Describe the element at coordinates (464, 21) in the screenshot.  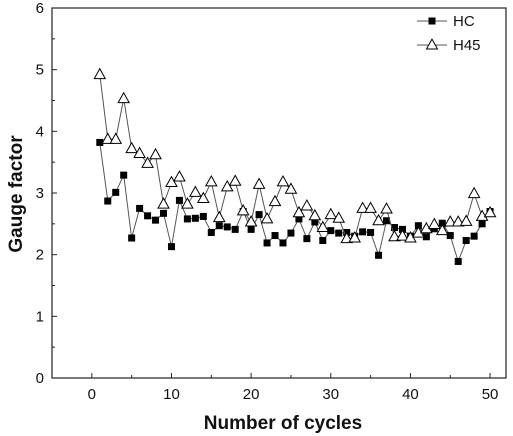
I see `legend-label: HC` at that location.